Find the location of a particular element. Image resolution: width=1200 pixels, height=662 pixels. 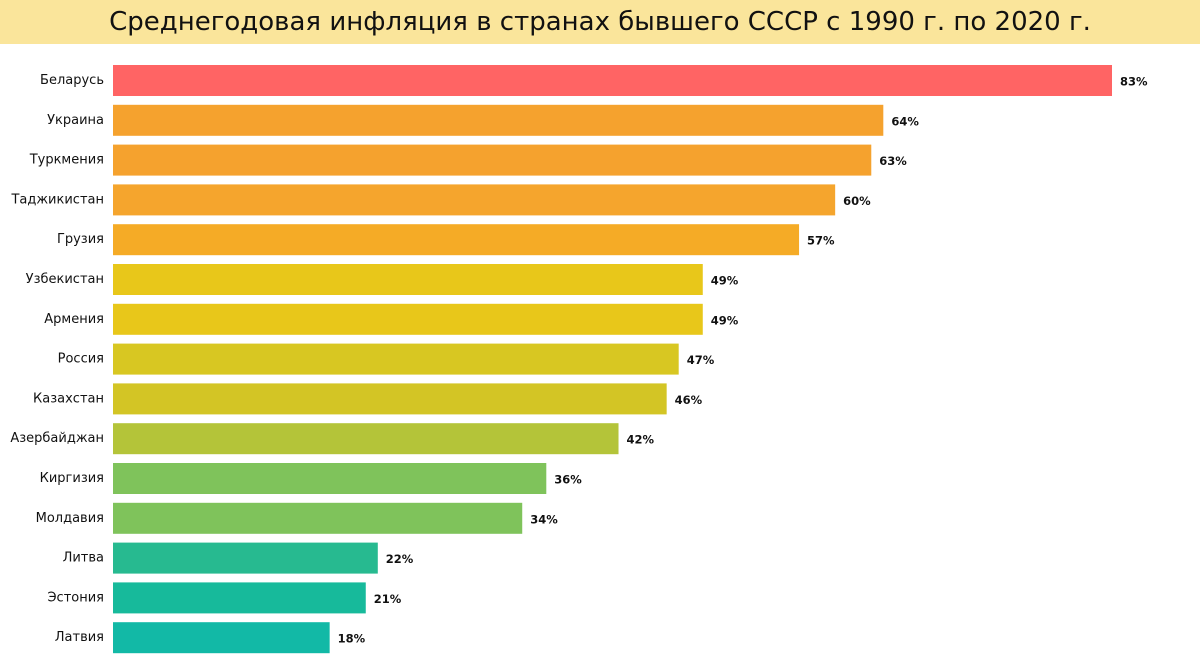

category-label: Казахстан is located at coordinates (68, 398).